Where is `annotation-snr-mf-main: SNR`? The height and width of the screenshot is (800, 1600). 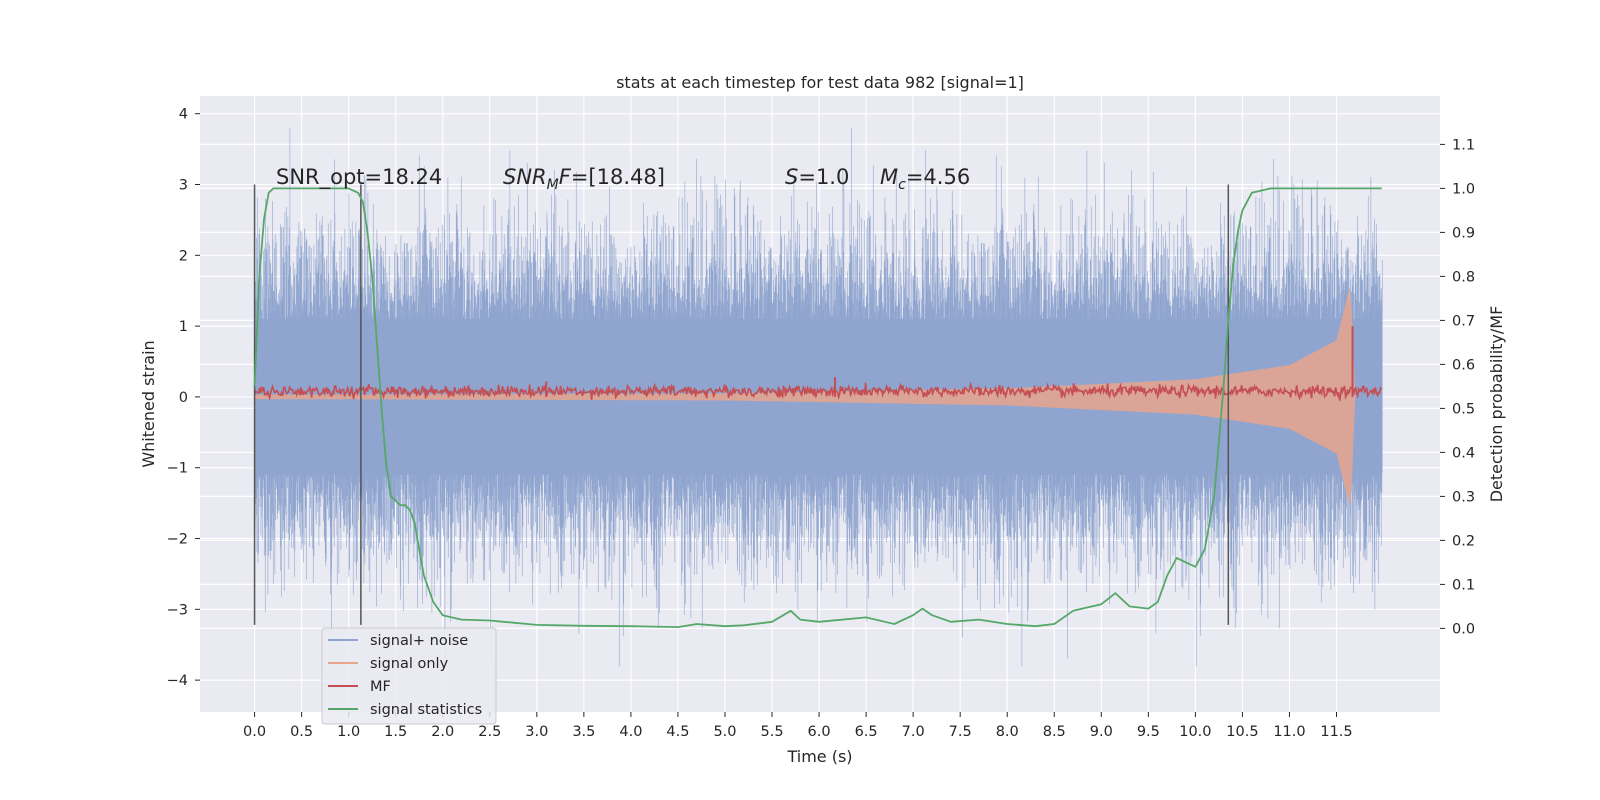 annotation-snr-mf-main: SNR is located at coordinates (525, 177).